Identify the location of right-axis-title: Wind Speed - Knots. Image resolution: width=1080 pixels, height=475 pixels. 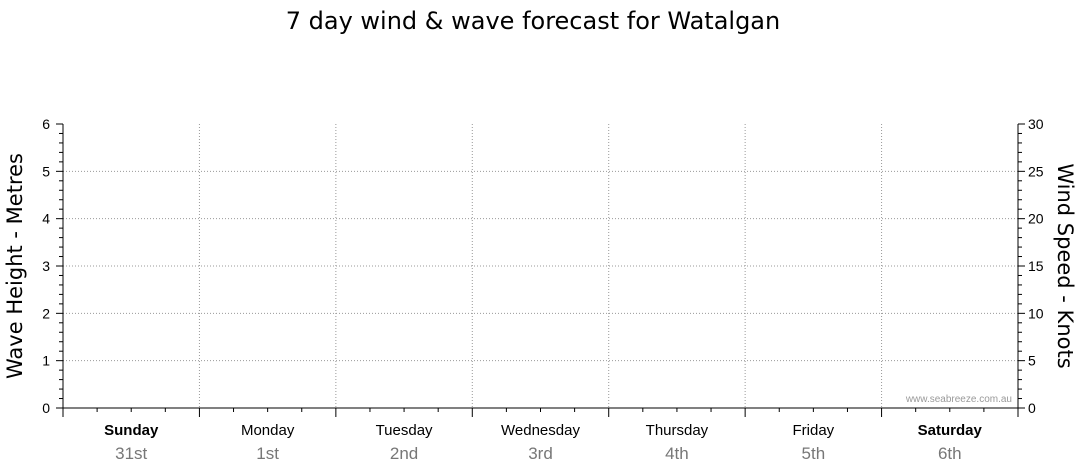
(1065, 265).